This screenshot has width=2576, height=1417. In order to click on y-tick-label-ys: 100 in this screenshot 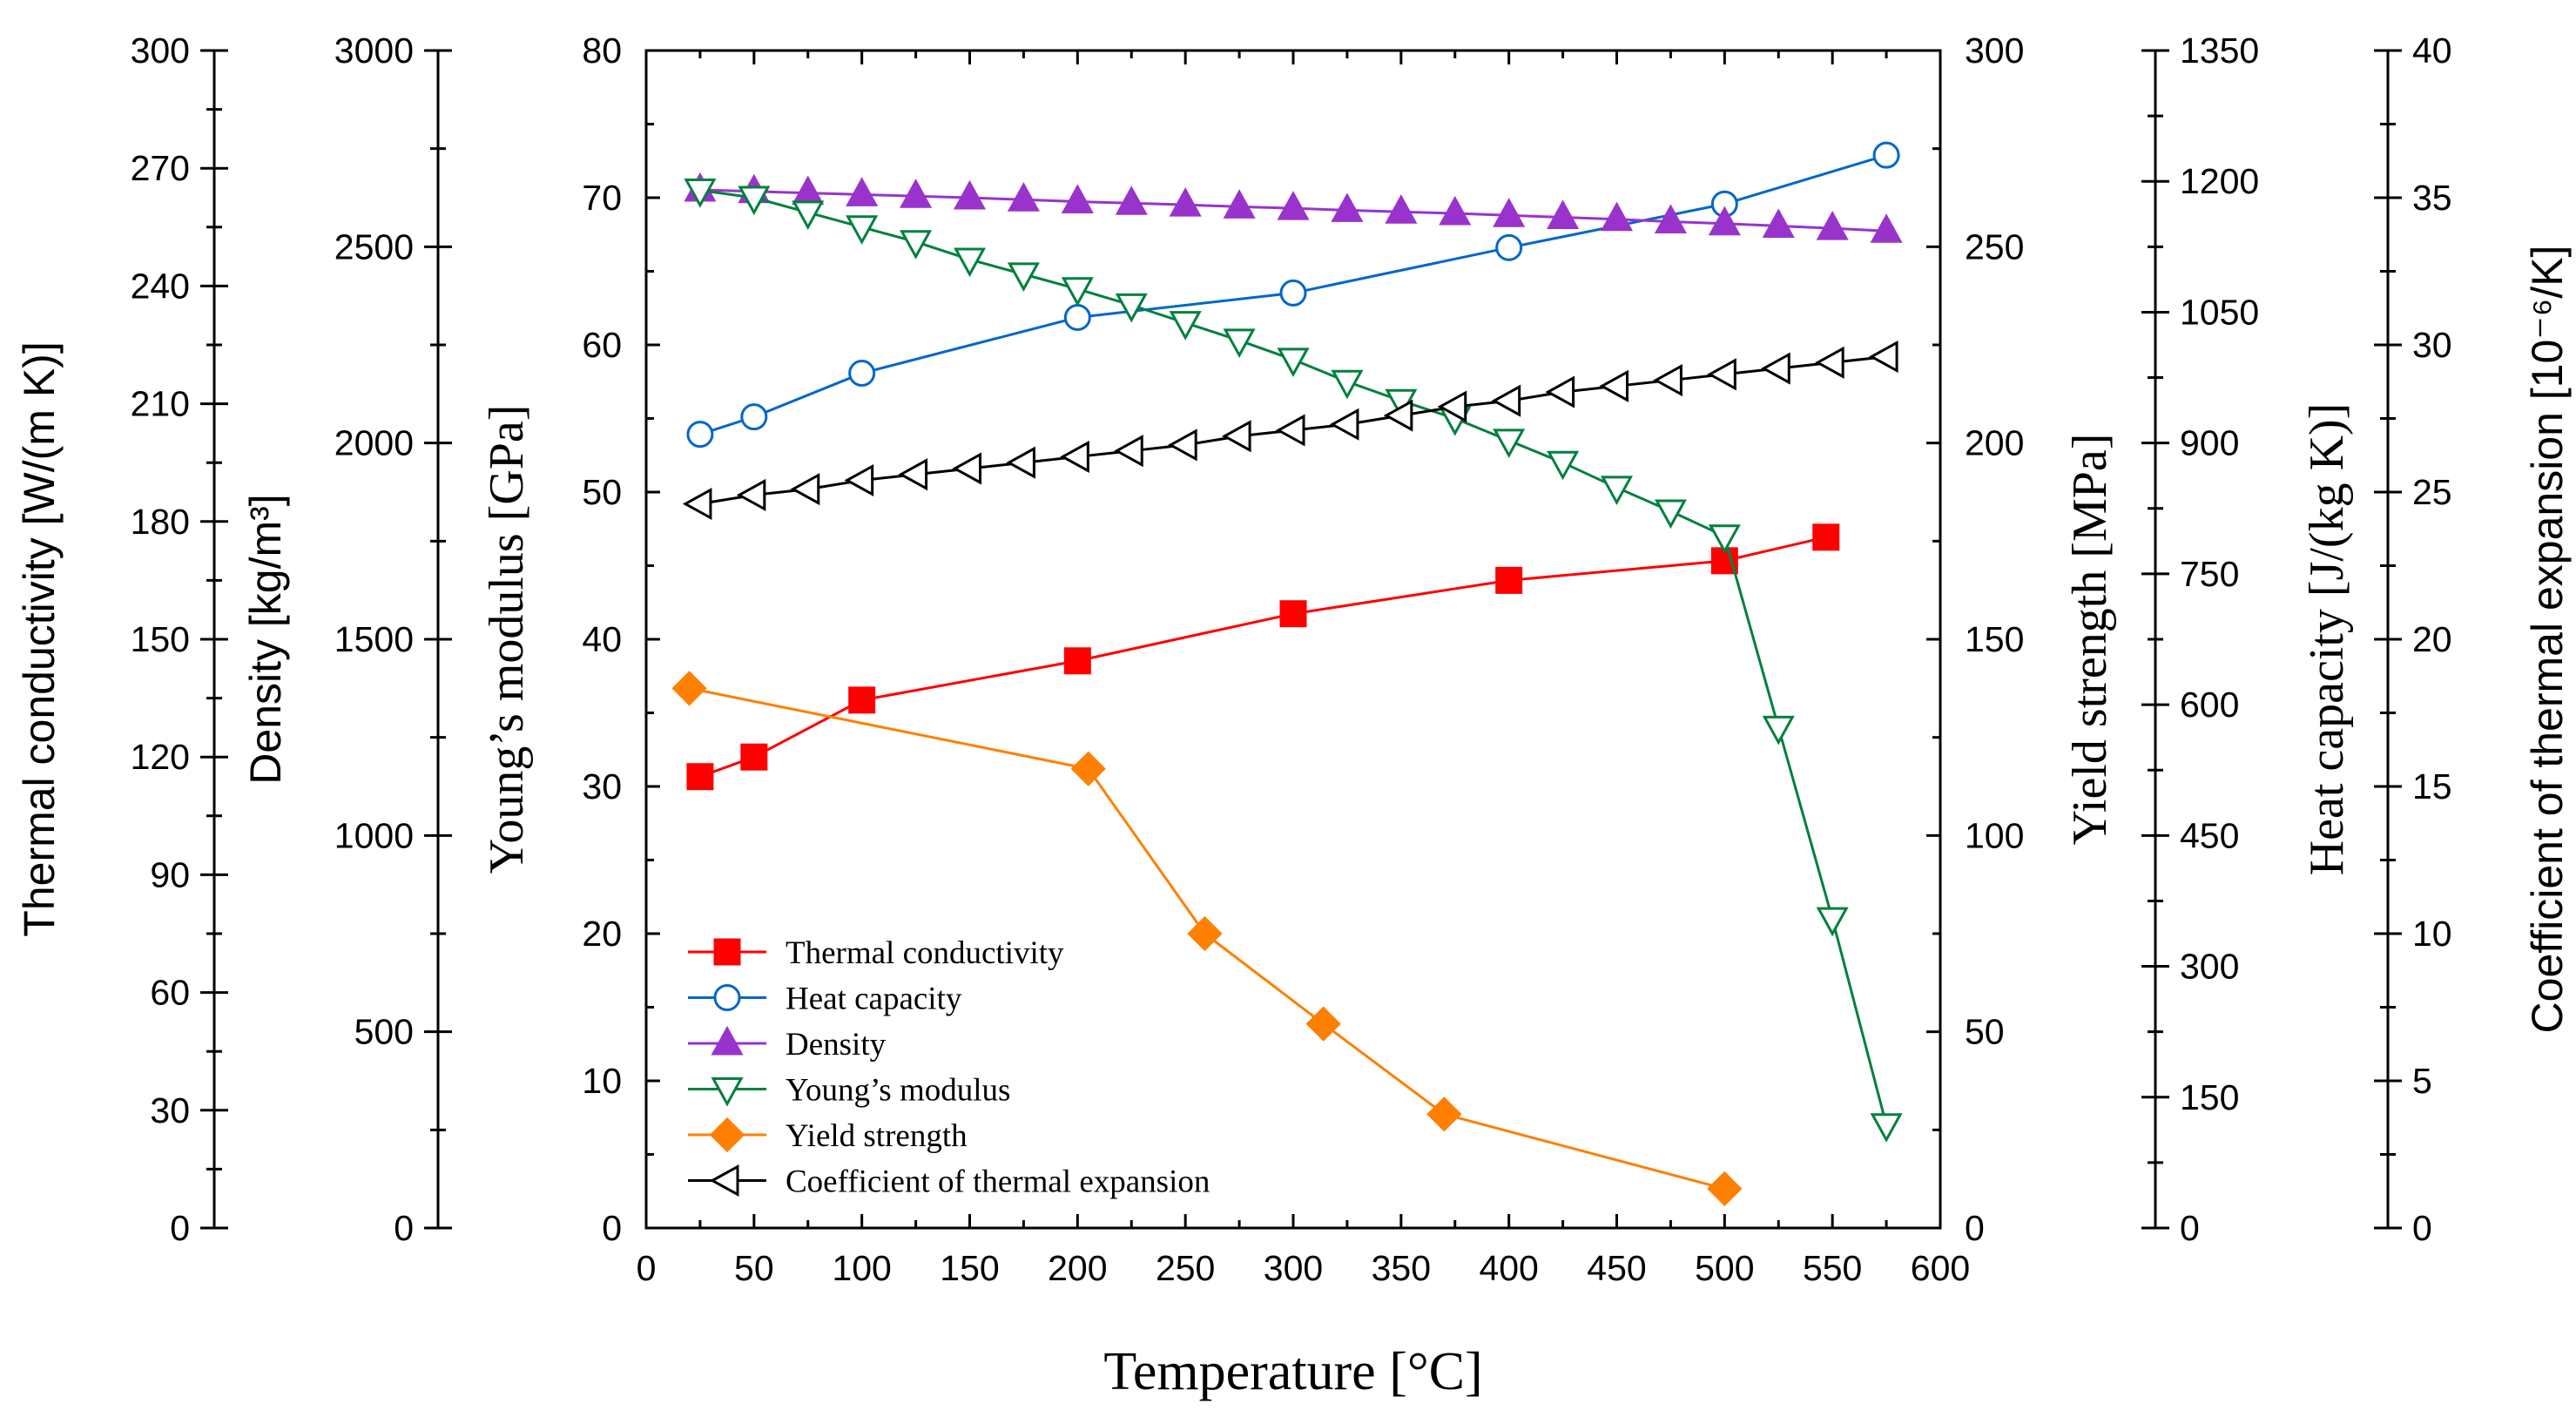, I will do `click(1994, 835)`.